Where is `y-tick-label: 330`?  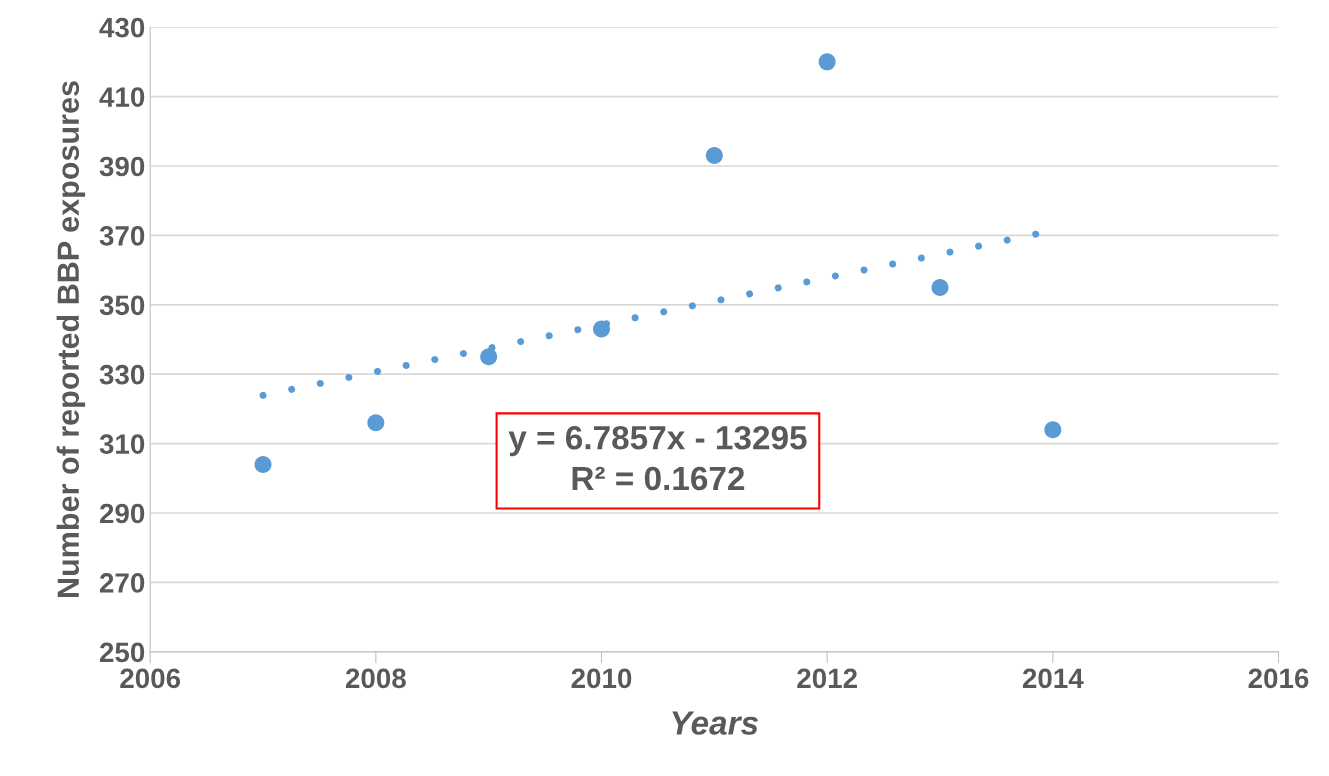 y-tick-label: 330 is located at coordinates (122, 374).